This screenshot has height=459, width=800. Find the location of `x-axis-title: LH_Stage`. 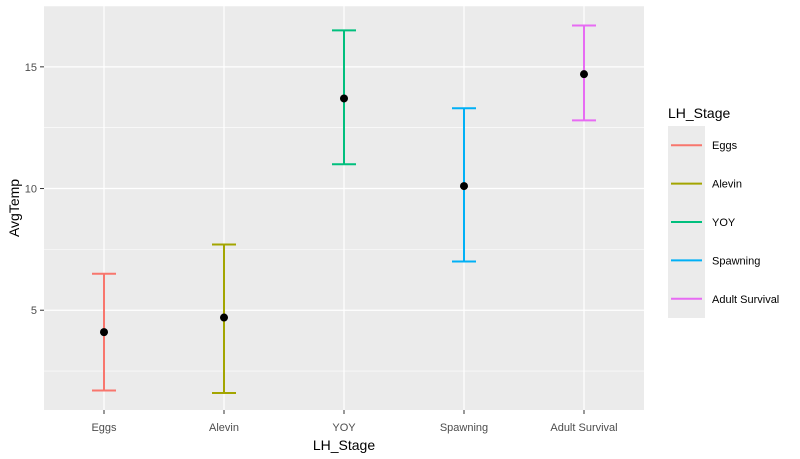

x-axis-title: LH_Stage is located at coordinates (344, 445).